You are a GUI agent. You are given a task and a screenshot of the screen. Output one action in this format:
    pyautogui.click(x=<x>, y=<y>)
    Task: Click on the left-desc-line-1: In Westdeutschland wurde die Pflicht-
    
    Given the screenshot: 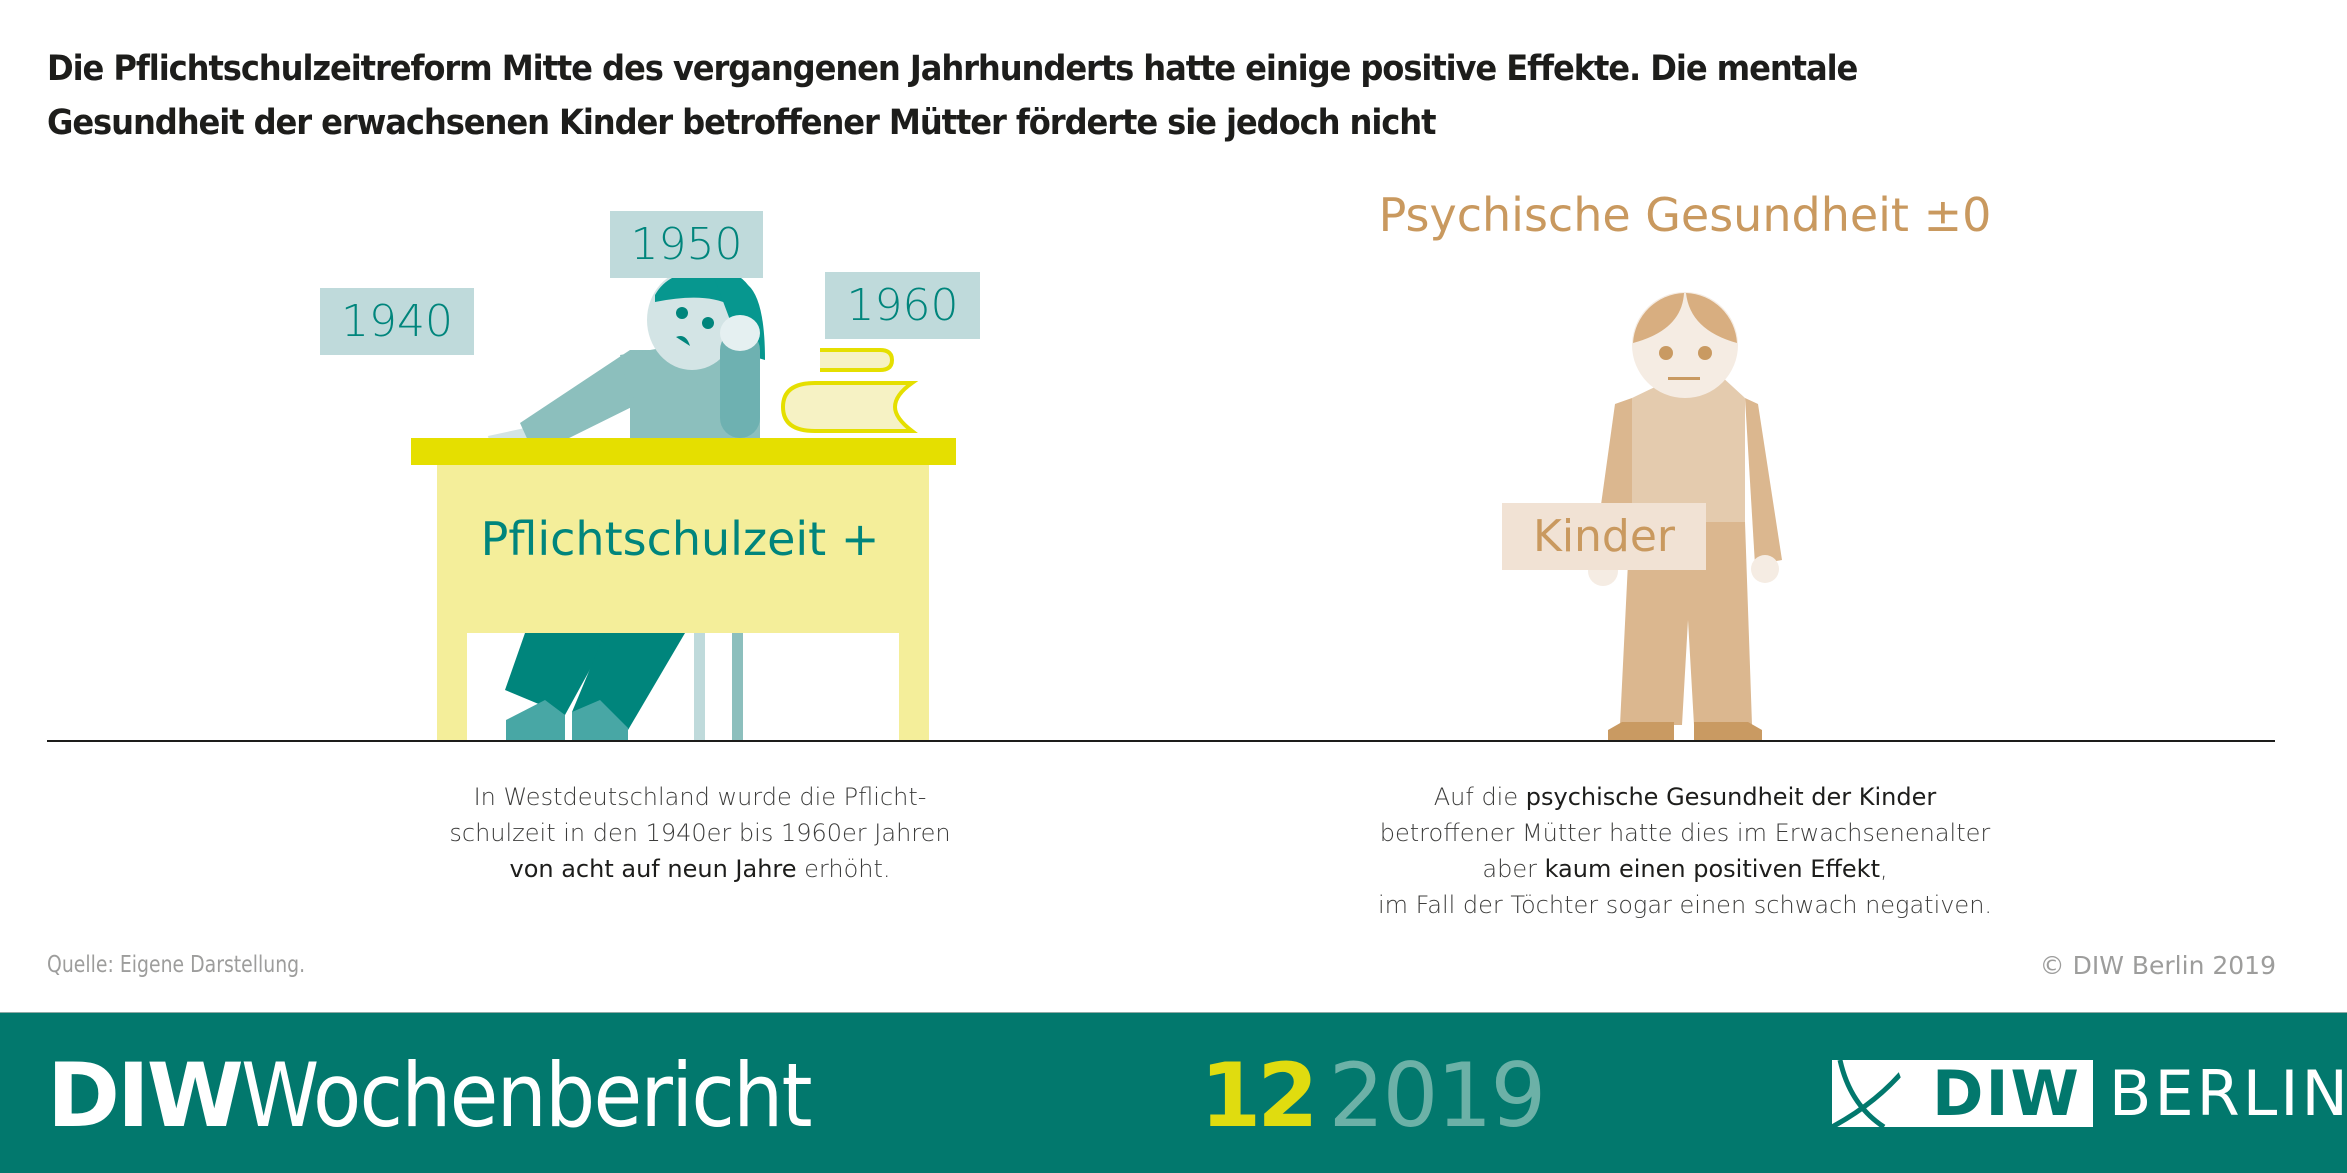 What is the action you would take?
    pyautogui.click(x=700, y=797)
    